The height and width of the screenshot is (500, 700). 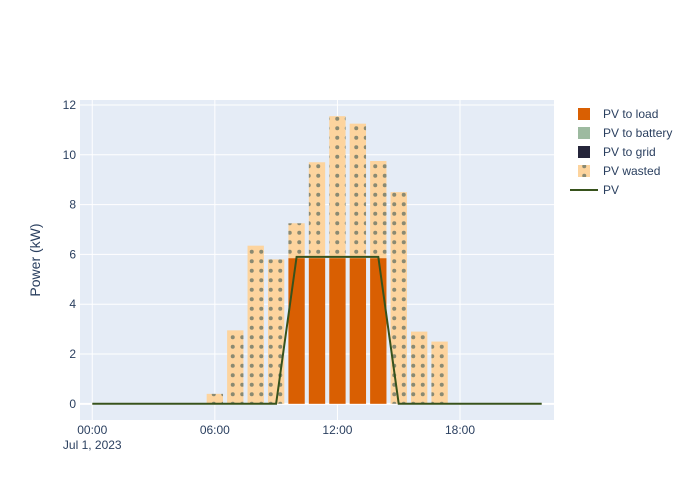 What do you see at coordinates (630, 114) in the screenshot?
I see `legend-label: PV to load` at bounding box center [630, 114].